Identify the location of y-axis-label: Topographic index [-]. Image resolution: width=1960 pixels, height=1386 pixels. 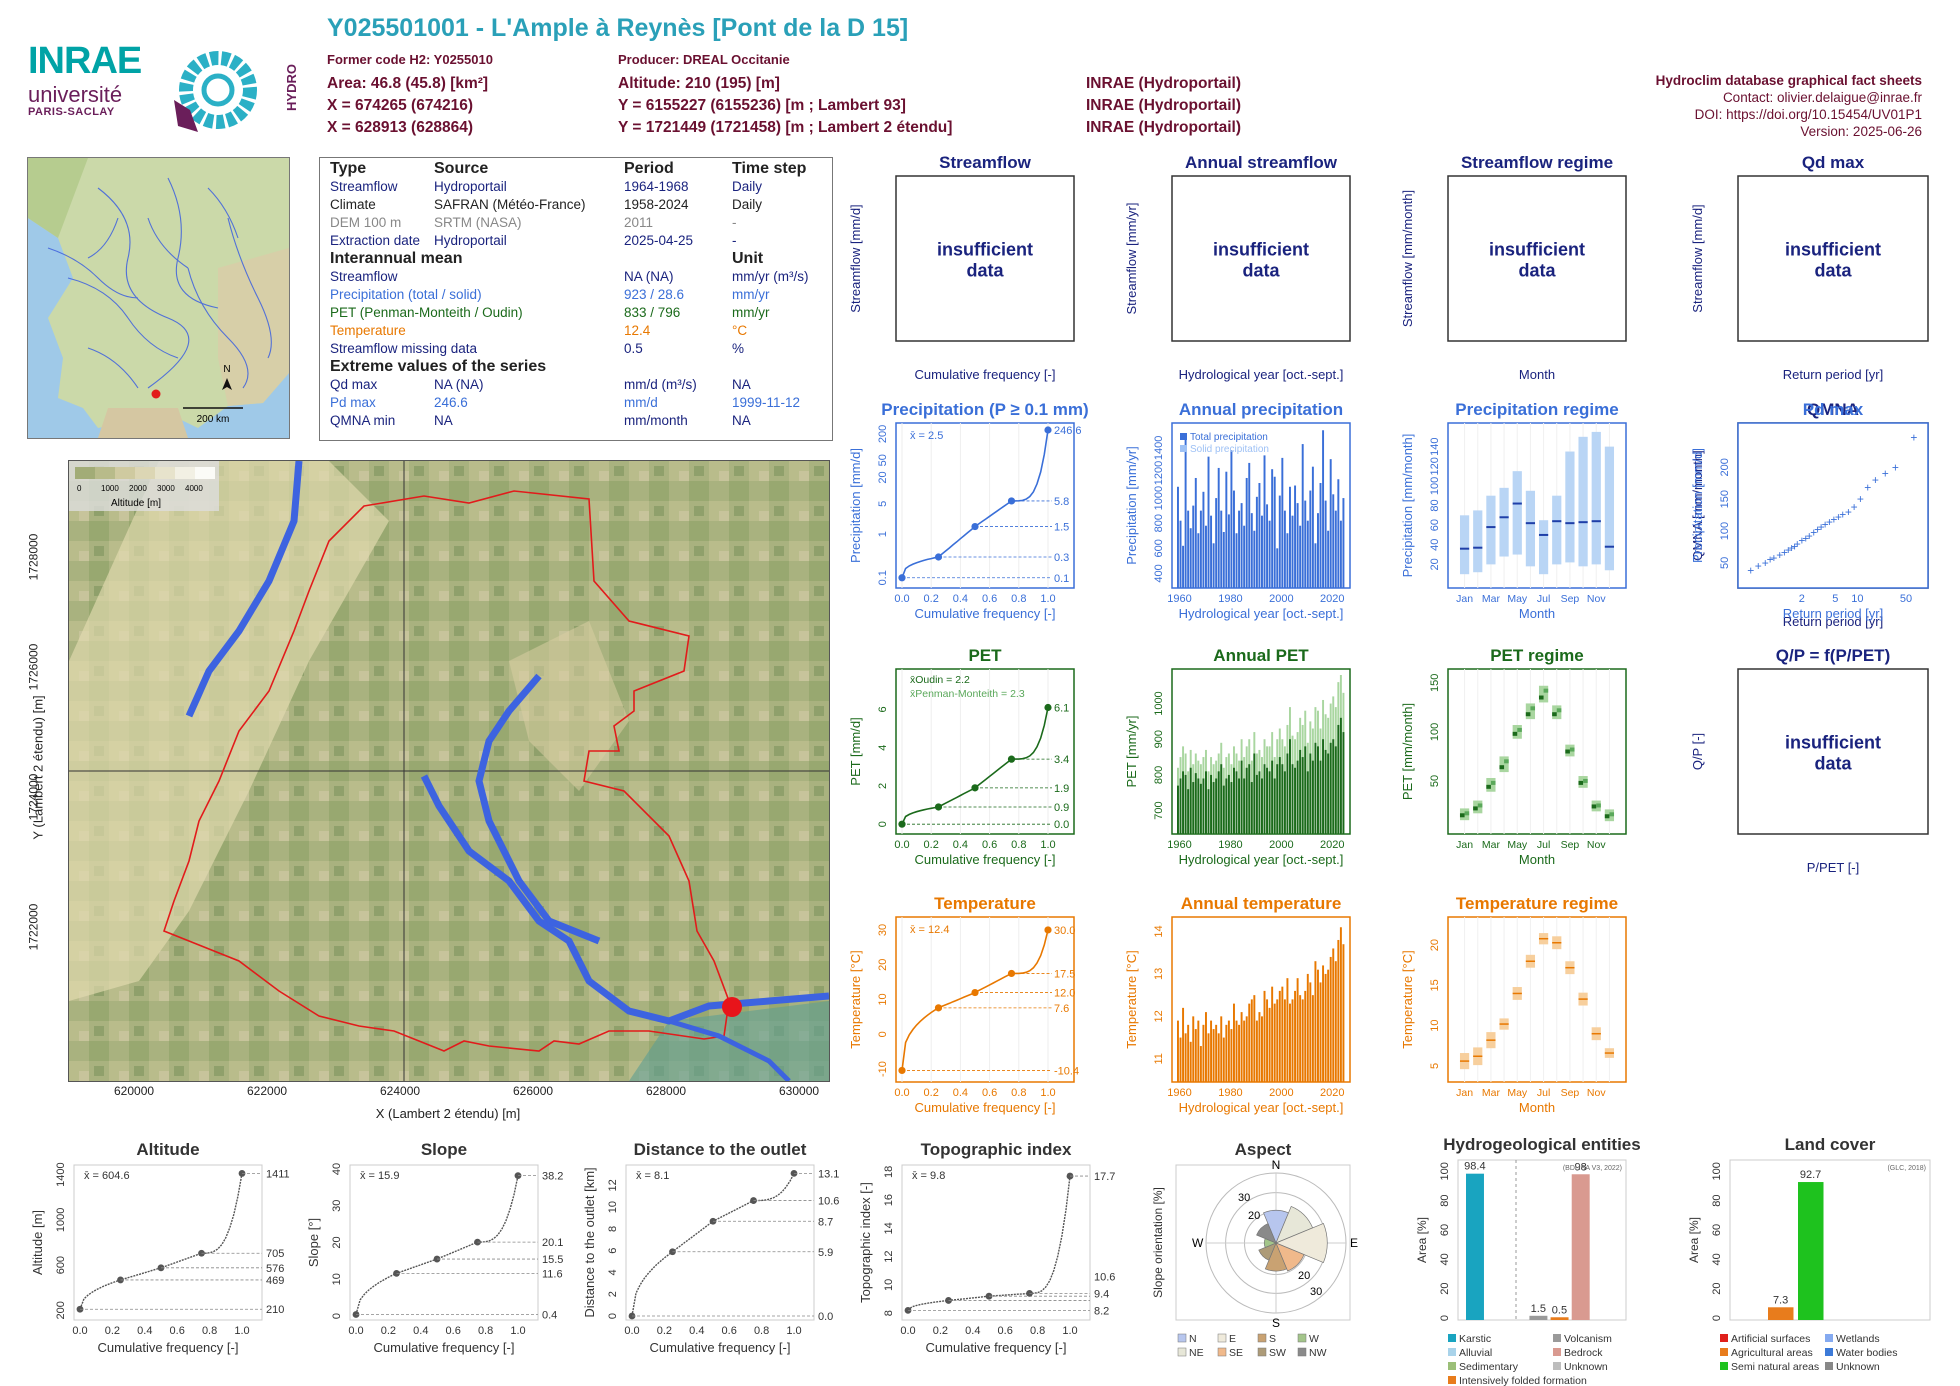
(865, 1242).